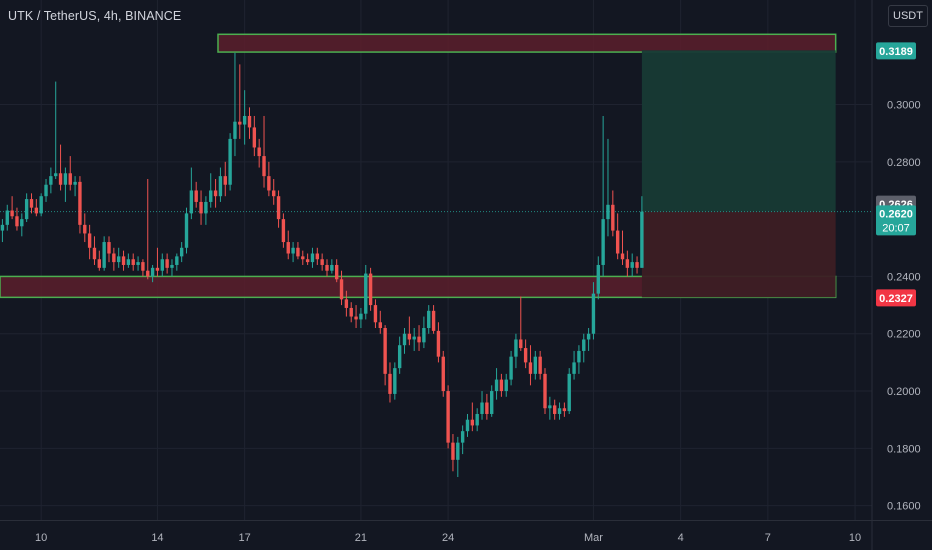 Image resolution: width=932 pixels, height=550 pixels. I want to click on time-axis: 10 14 17 21 24 Mar 4 7 10, so click(466, 532).